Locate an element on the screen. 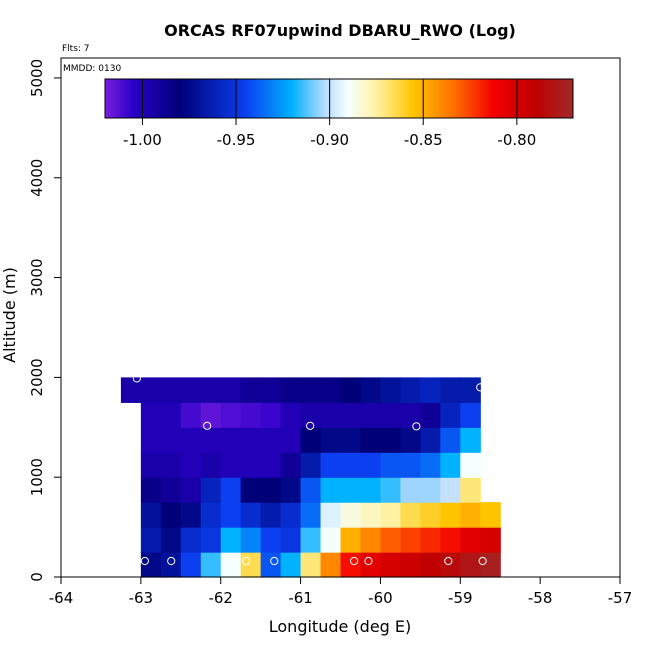 The height and width of the screenshot is (650, 650). colorbar-ticks: -1.00 -0.95 -0.90 -0.85 -0.80 is located at coordinates (329, 114).